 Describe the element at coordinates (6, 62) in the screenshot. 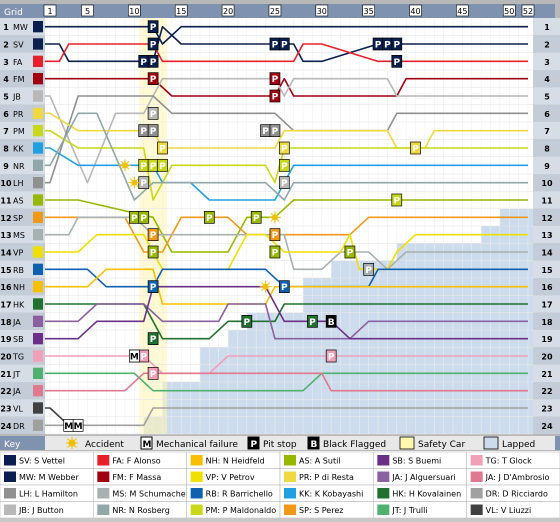

I see `grid-position-number: 3` at that location.